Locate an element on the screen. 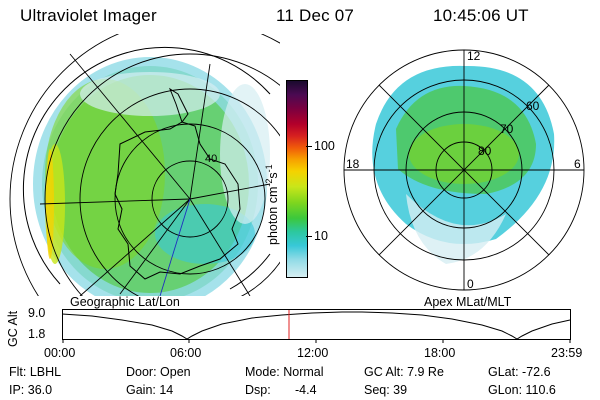  apex-panel-label: Apex MLat/MLT is located at coordinates (468, 302).